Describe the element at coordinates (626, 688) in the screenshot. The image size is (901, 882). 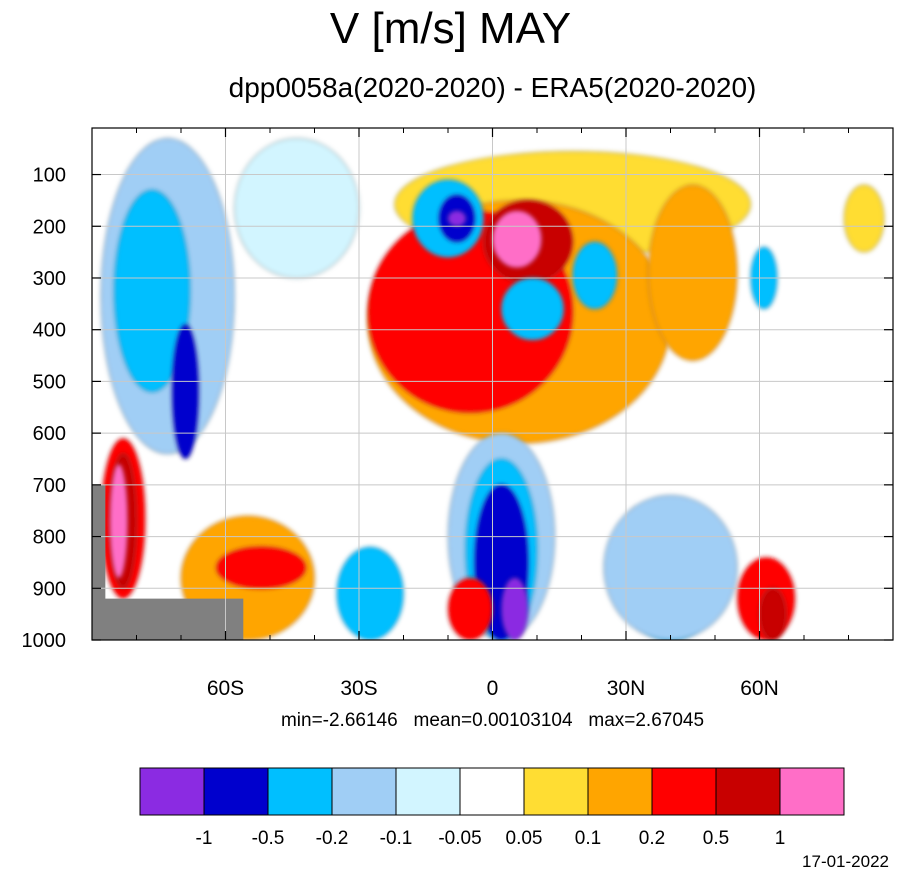
I see `x-tick-label: 30N` at that location.